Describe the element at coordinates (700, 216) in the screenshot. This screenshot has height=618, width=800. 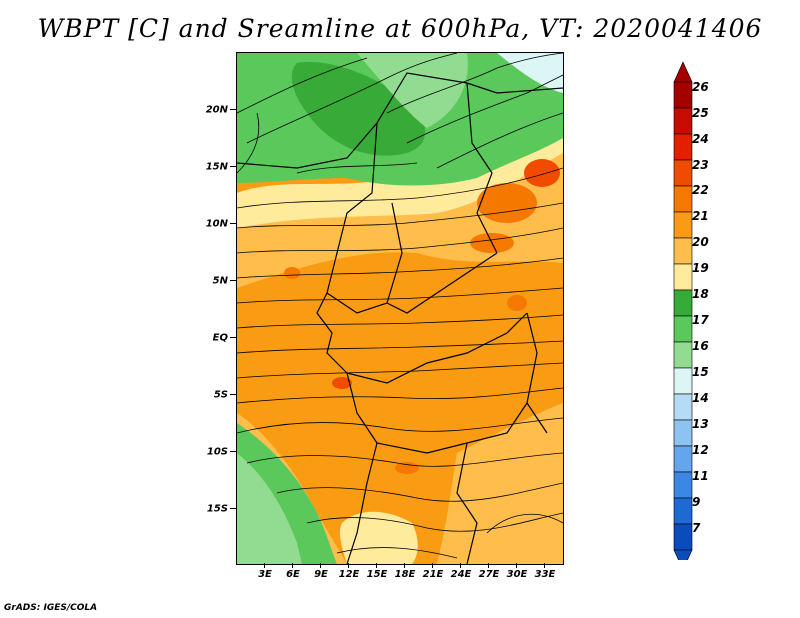
I see `colorbar-label: 21` at that location.